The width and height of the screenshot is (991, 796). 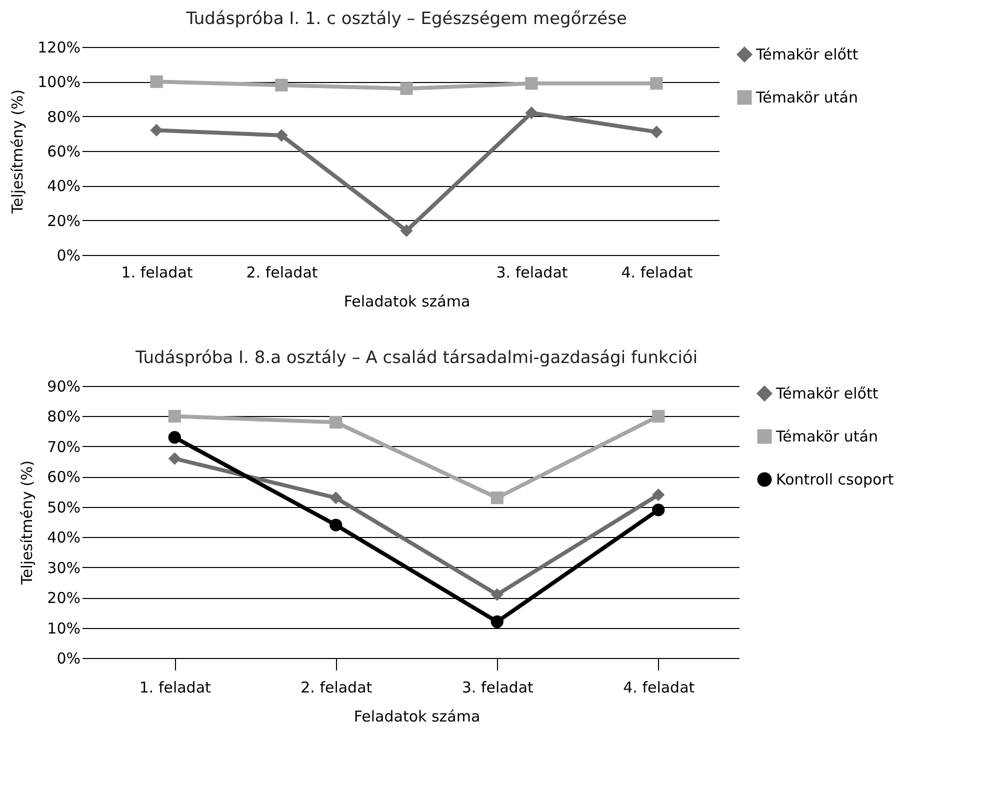 What do you see at coordinates (63, 387) in the screenshot?
I see `y-tick-label: 90%` at bounding box center [63, 387].